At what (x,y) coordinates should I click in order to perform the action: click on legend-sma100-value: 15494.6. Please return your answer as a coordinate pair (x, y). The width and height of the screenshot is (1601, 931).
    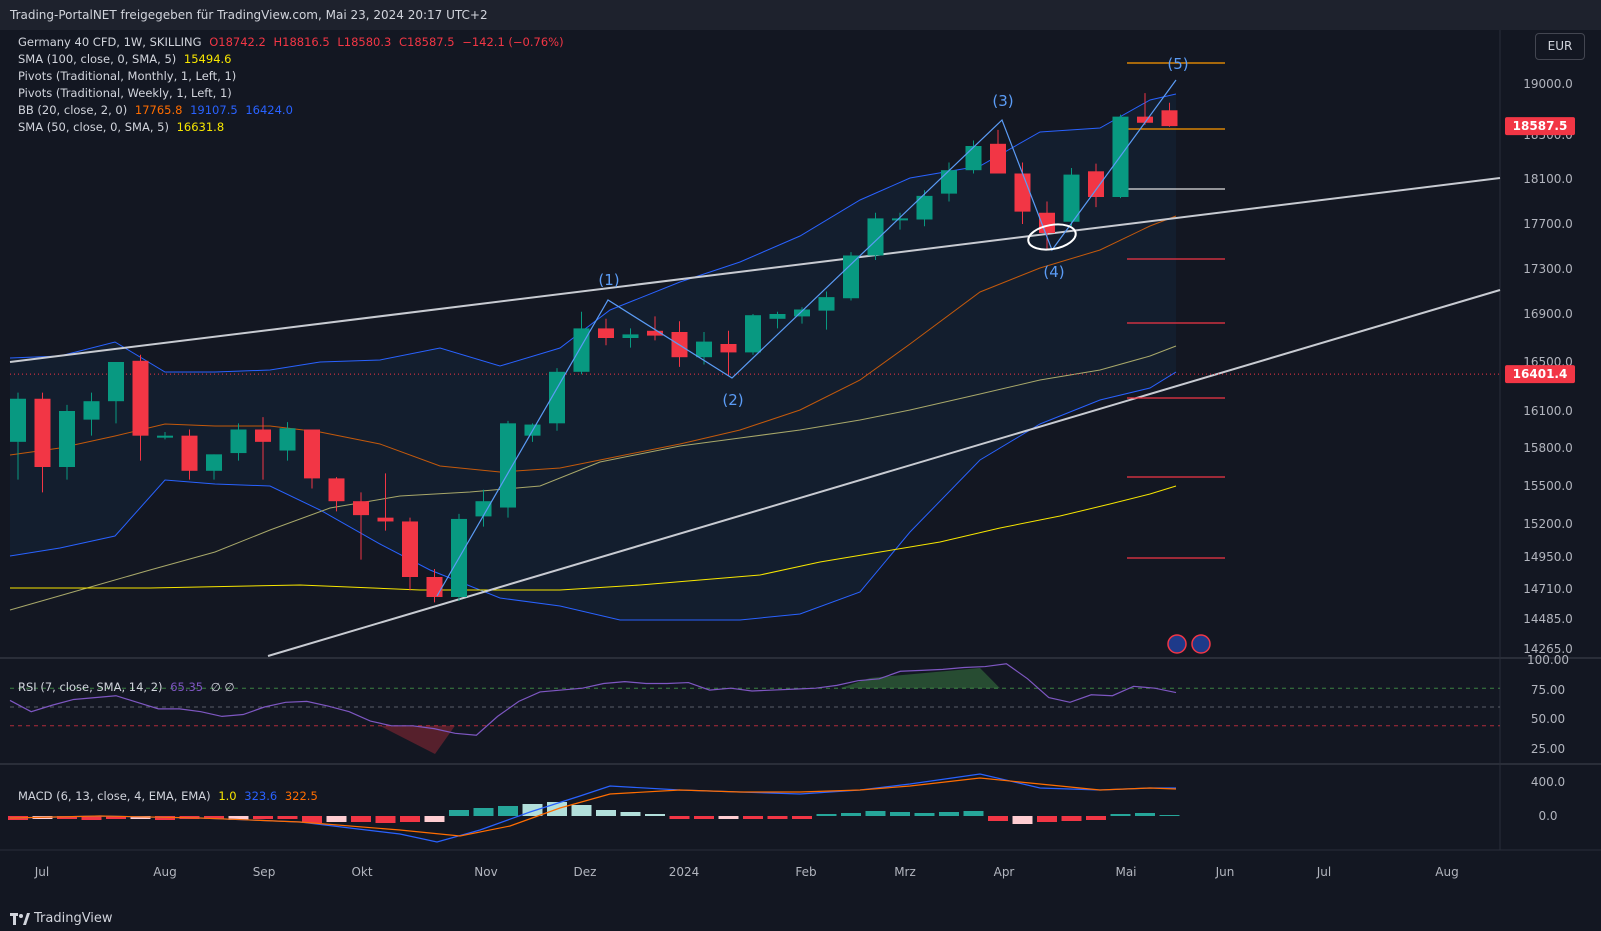
    Looking at the image, I should click on (207, 59).